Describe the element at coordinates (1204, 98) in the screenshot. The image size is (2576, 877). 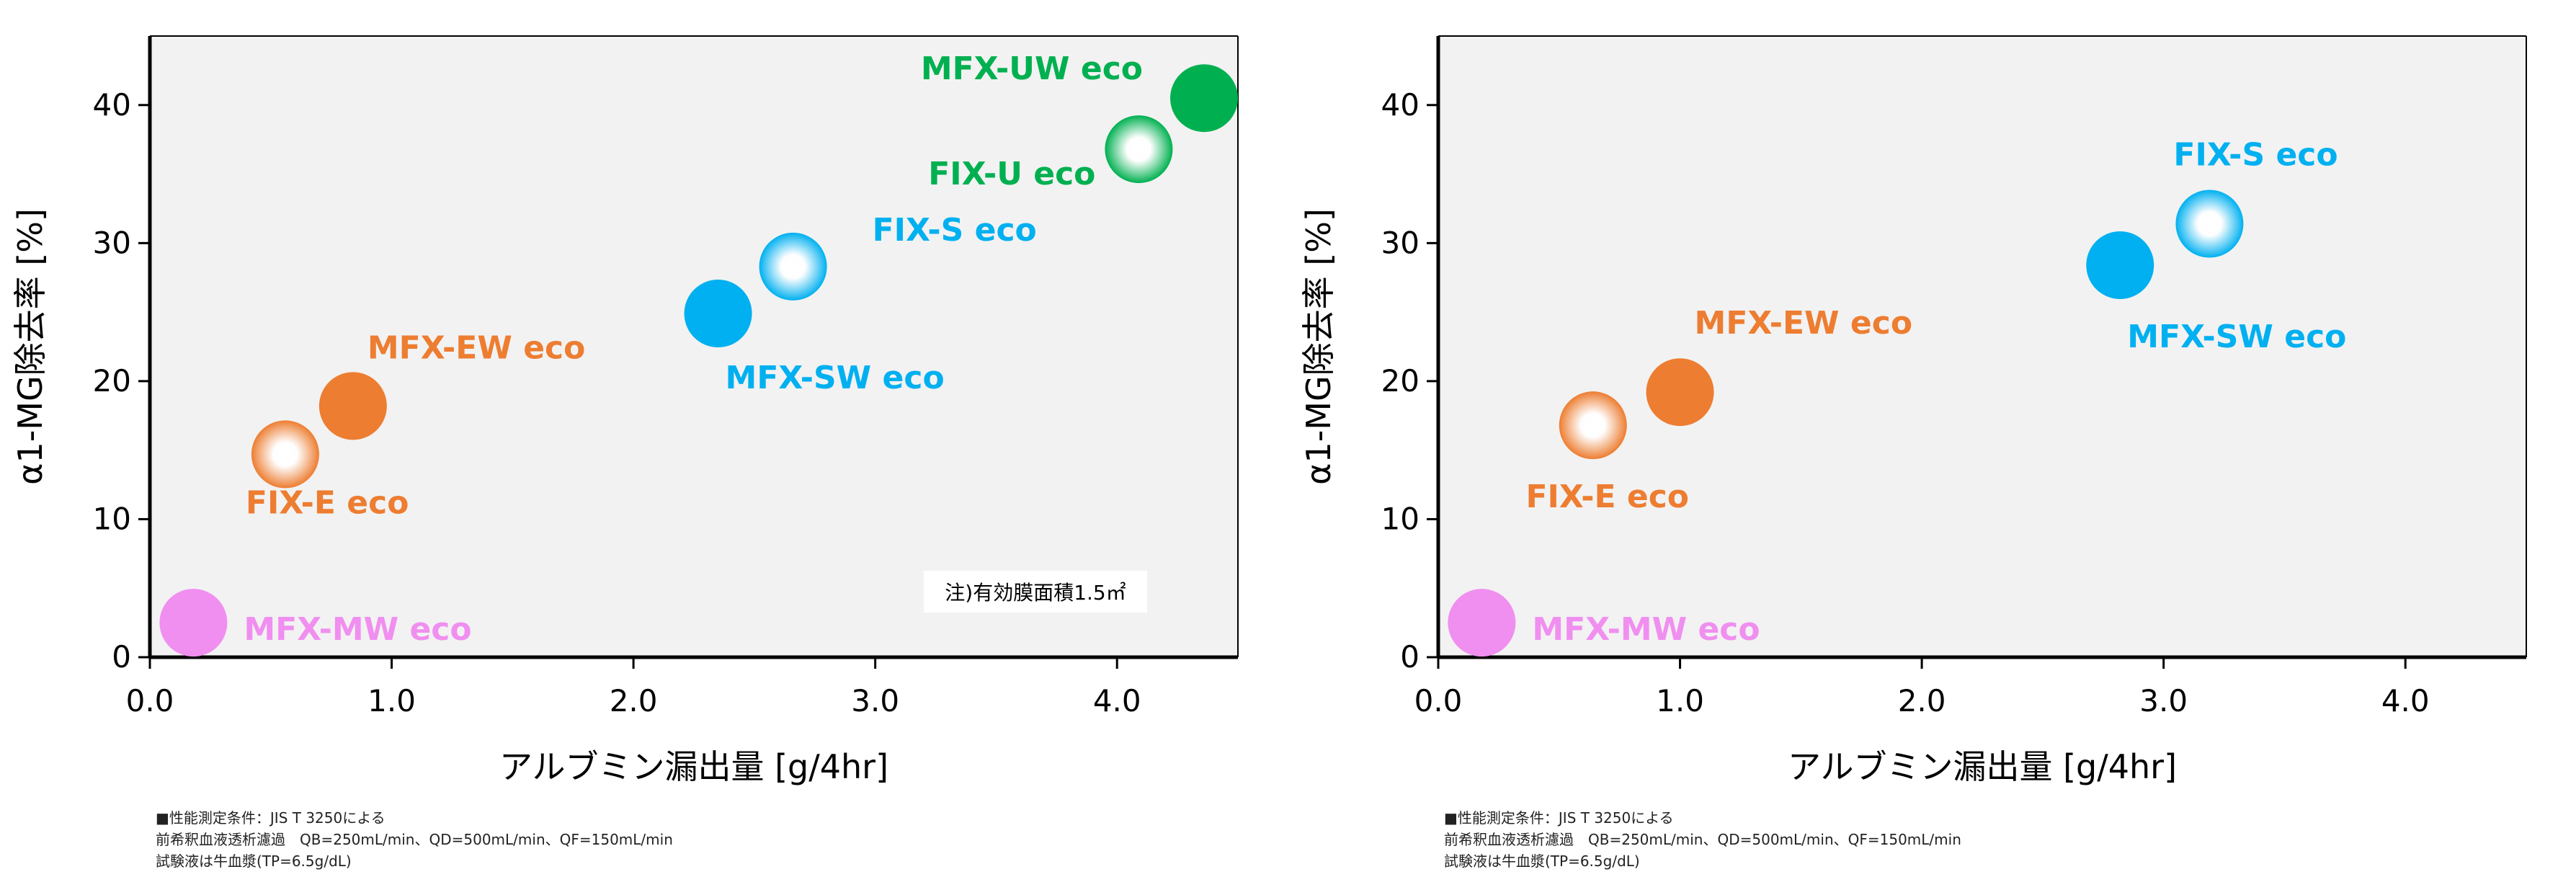
I see `data-point-mfx-uw-eco` at that location.